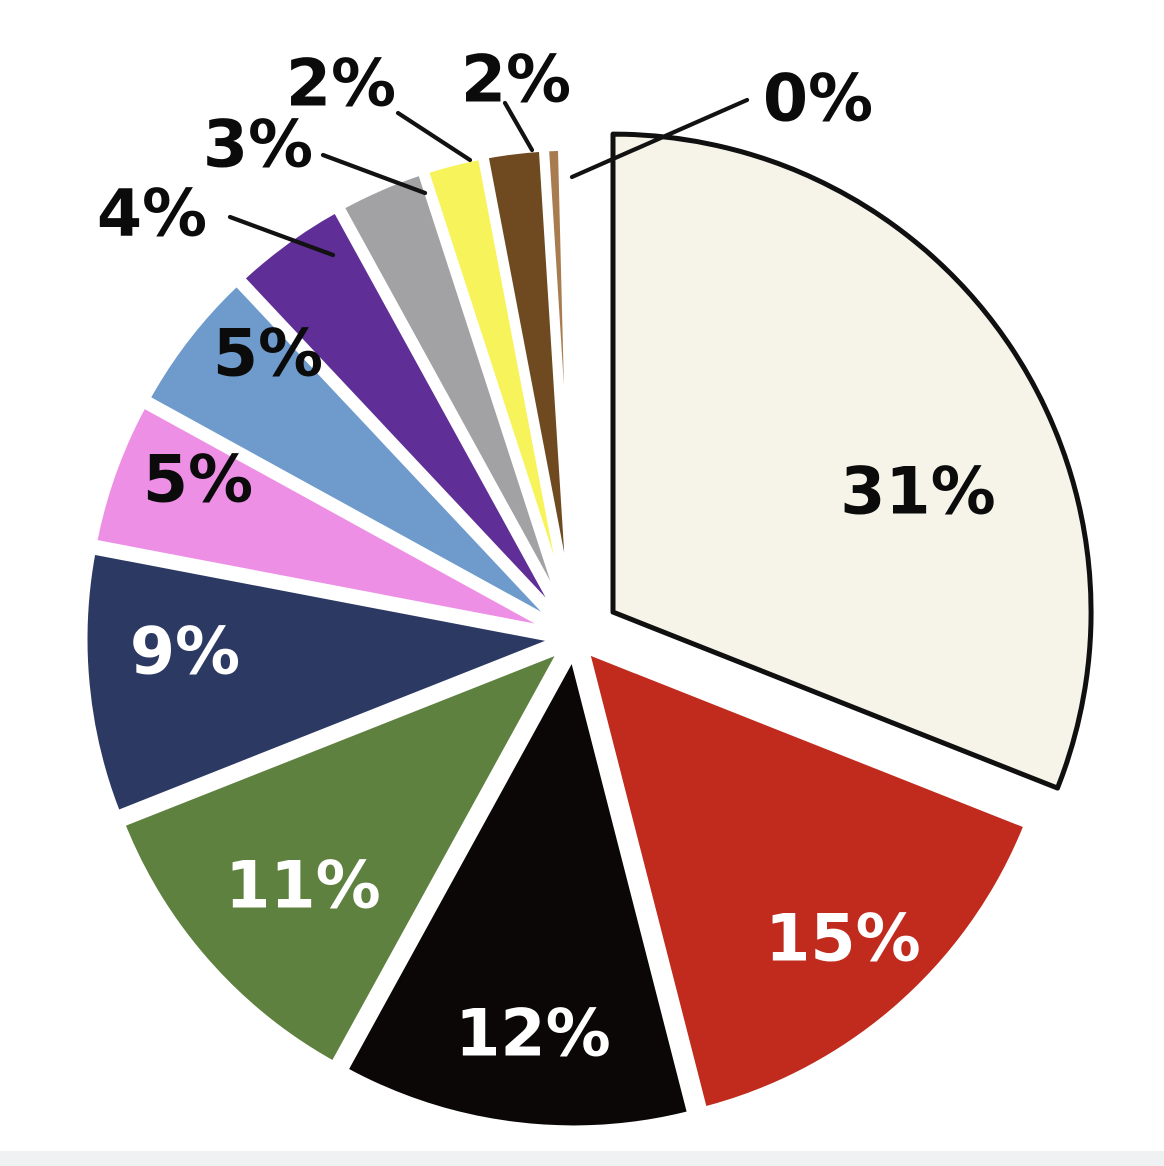 Image resolution: width=1164 pixels, height=1166 pixels. What do you see at coordinates (281, 236) in the screenshot?
I see `leader-line-7-4pct` at bounding box center [281, 236].